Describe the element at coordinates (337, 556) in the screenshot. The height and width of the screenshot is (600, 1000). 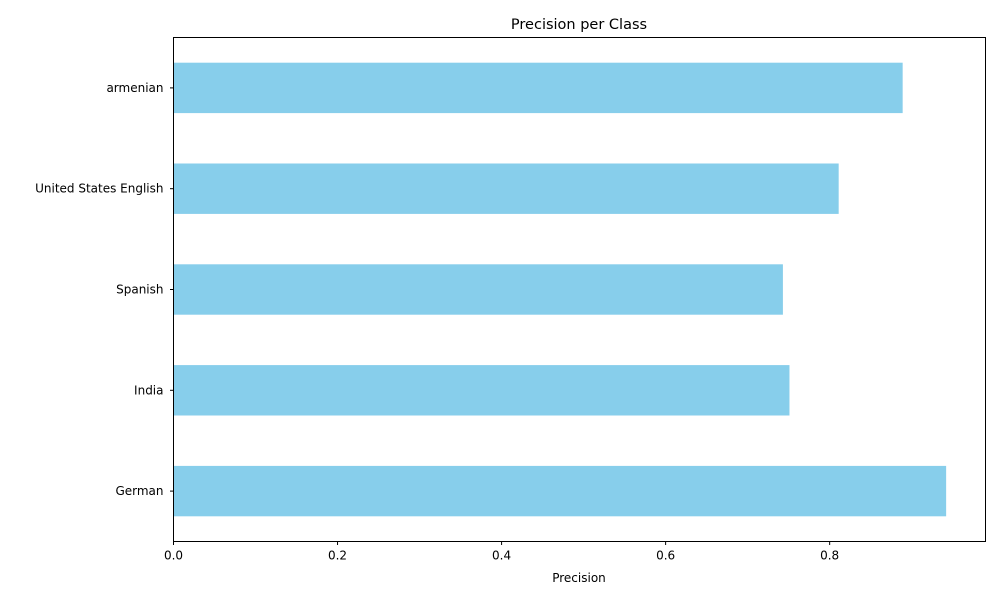
I see `x-tick-label: 0.2` at that location.